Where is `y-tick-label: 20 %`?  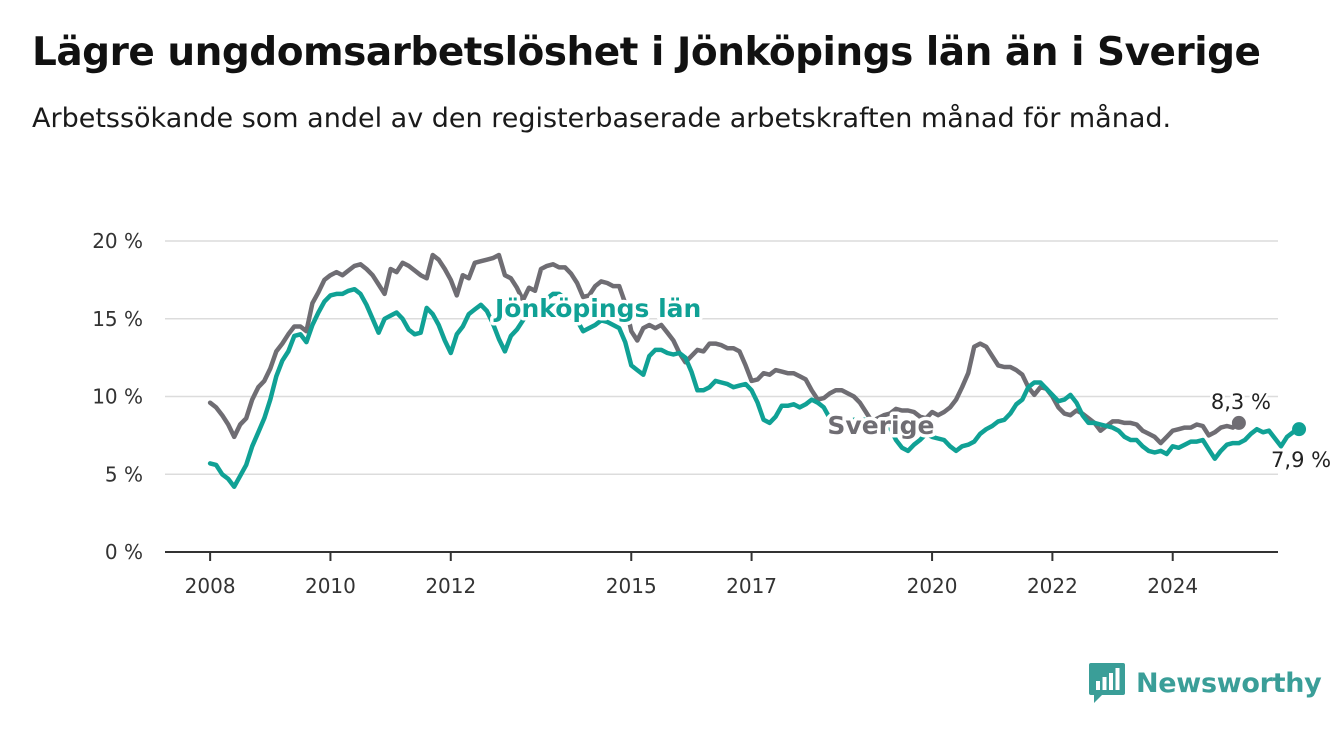
y-tick-label: 20 % is located at coordinates (117, 241).